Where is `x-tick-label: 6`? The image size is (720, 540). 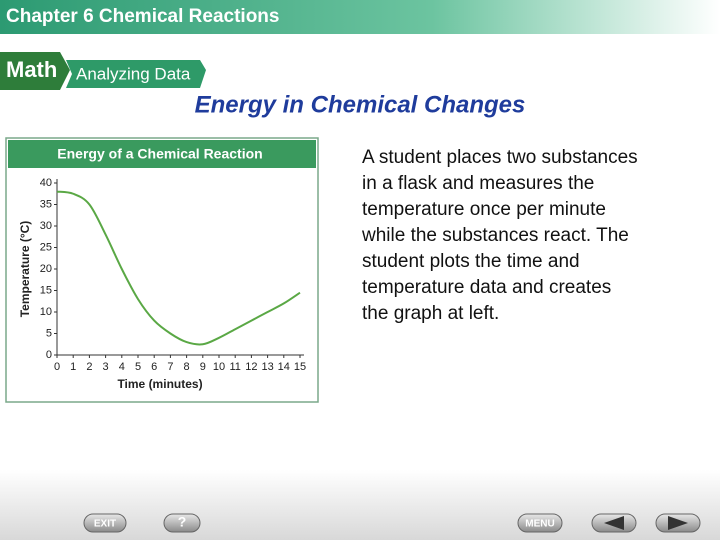
x-tick-label: 6 is located at coordinates (154, 367).